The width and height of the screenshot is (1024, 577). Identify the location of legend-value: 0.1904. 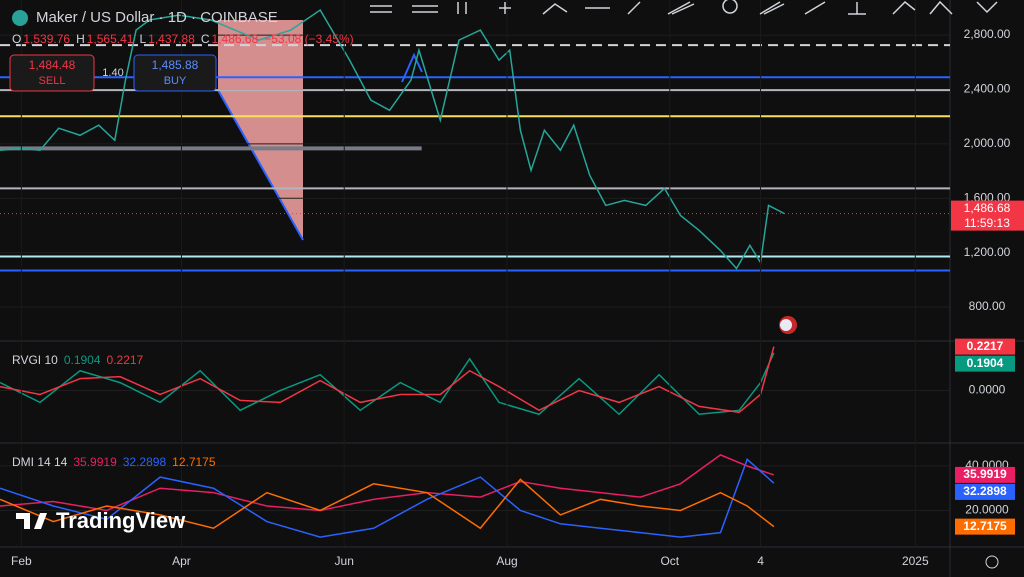
(82, 360).